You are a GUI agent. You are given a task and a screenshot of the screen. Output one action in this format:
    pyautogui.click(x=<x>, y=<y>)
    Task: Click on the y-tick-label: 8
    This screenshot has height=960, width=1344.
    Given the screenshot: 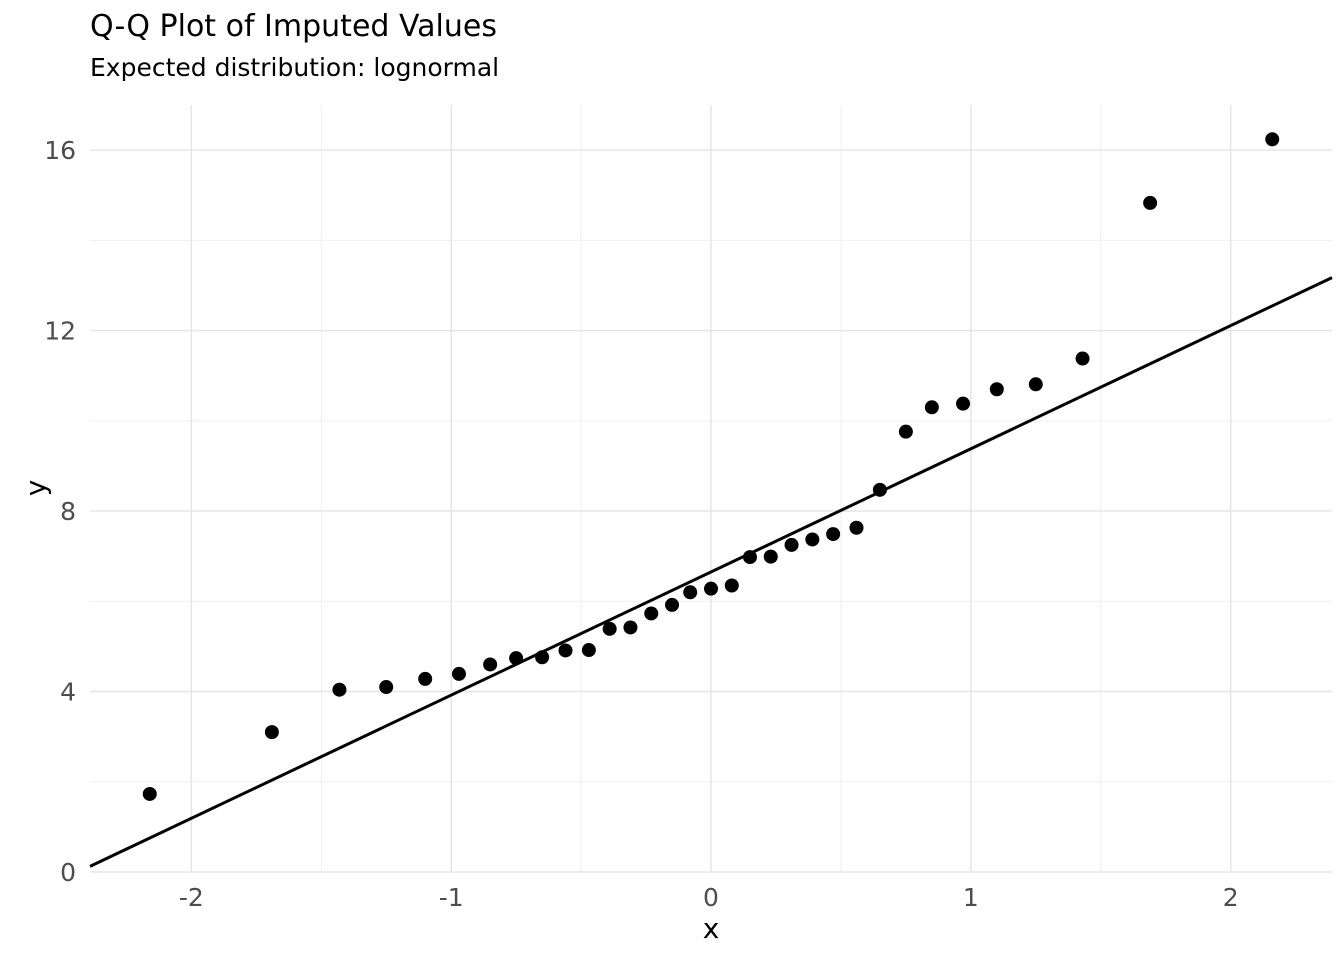 What is the action you would take?
    pyautogui.click(x=68, y=511)
    